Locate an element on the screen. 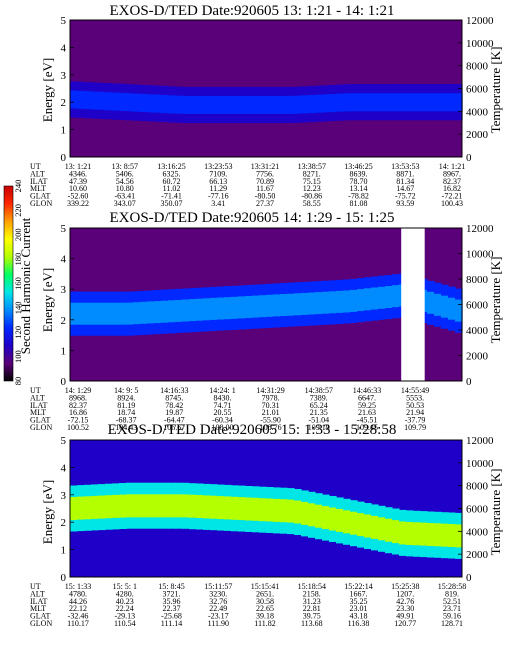 The image size is (505, 649). ephemeris-cell: 52.51 is located at coordinates (452, 601).